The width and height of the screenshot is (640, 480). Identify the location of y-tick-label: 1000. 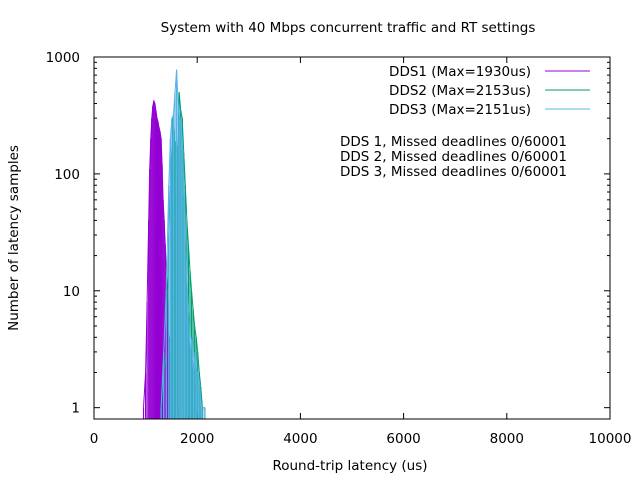
(63, 58).